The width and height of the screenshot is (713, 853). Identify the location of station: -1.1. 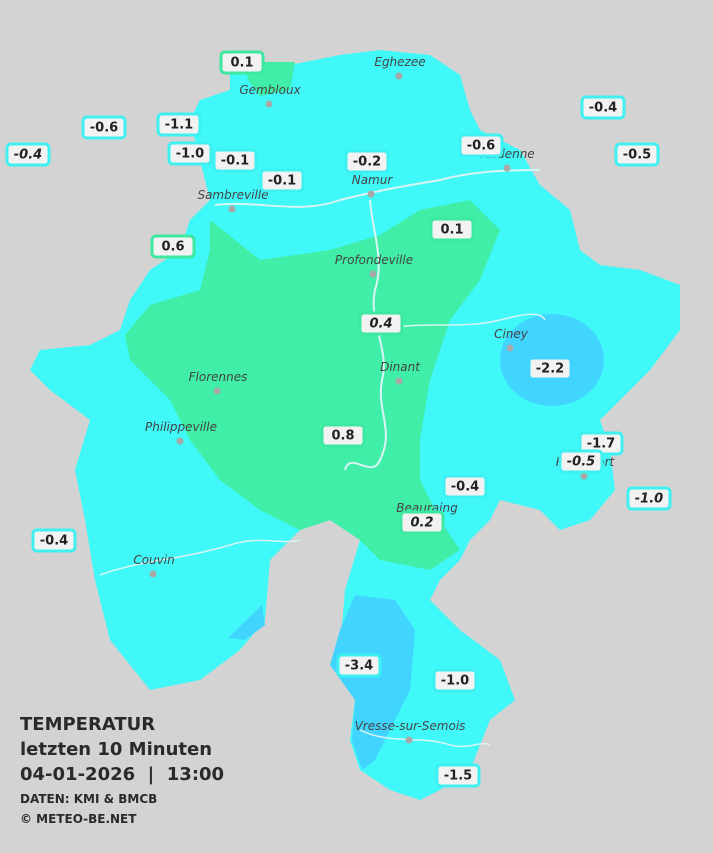
(179, 124).